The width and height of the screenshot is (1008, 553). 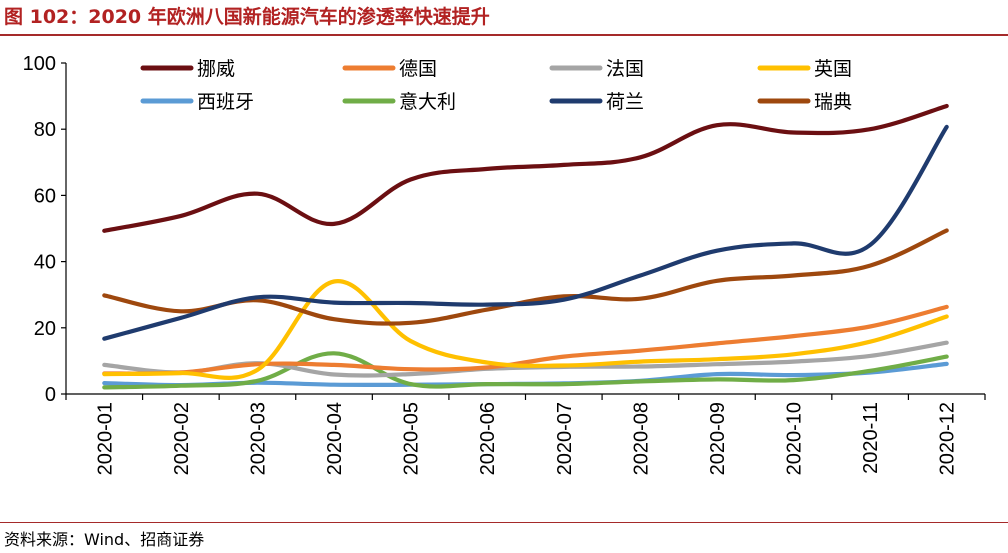 What do you see at coordinates (335, 438) in the screenshot?
I see `x-tick-label: 2020-04` at bounding box center [335, 438].